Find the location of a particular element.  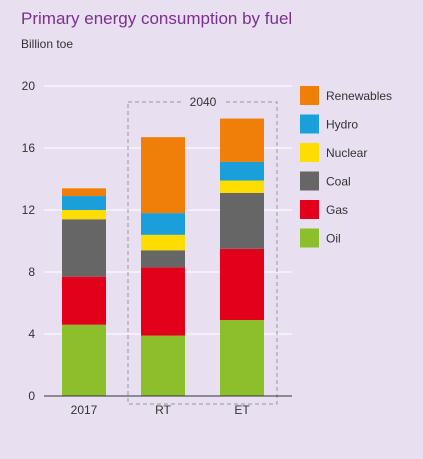

legend-label-hydro: Hydro is located at coordinates (342, 125).